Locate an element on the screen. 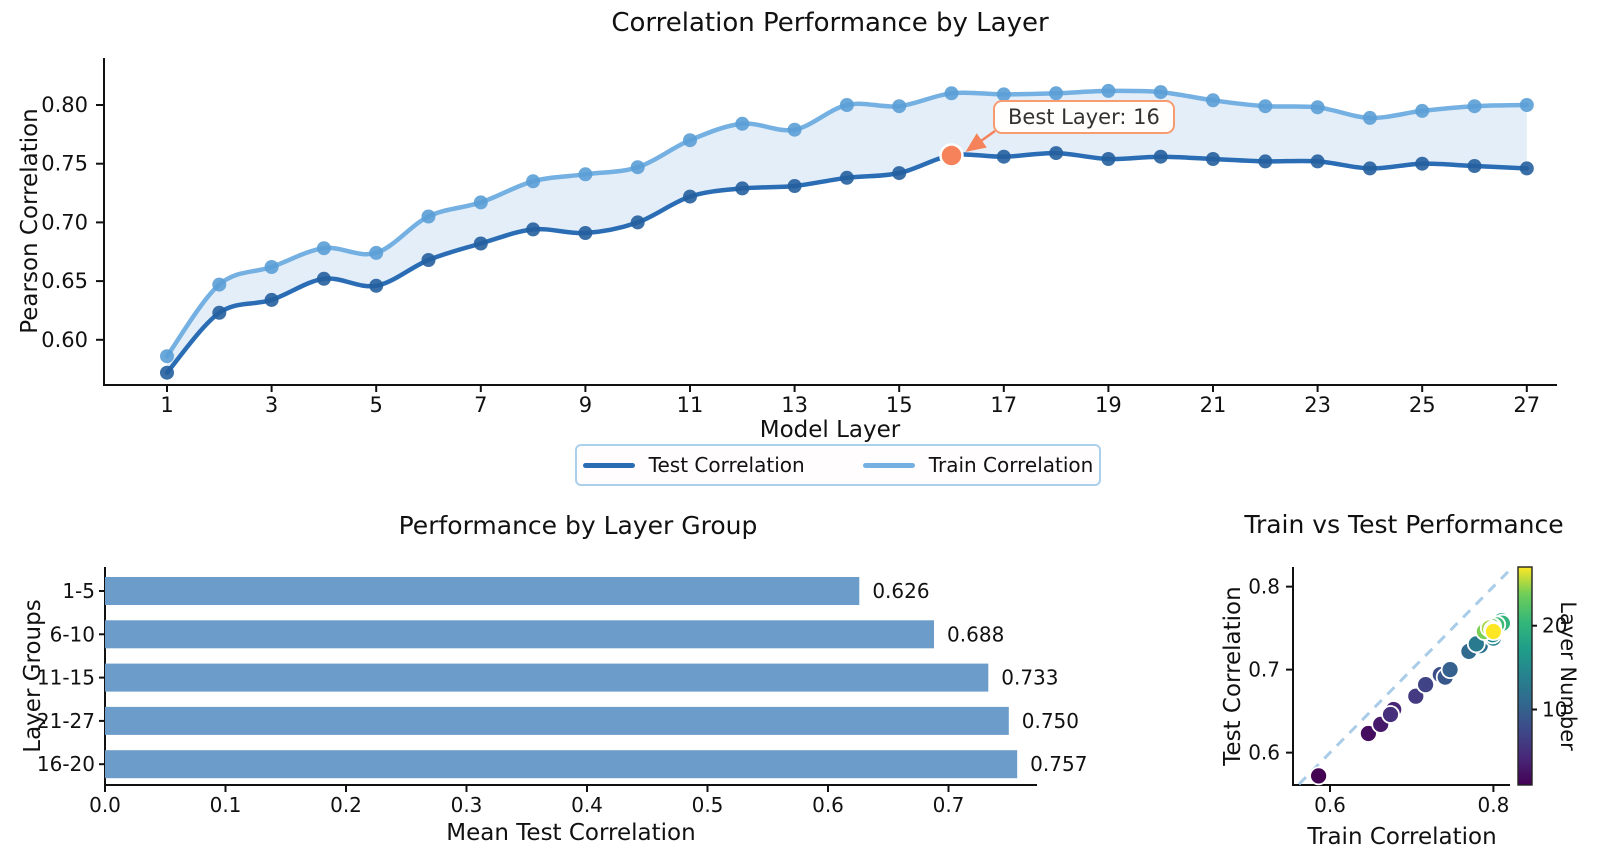 The height and width of the screenshot is (858, 1600). x-tick-label: 7 is located at coordinates (480, 405).